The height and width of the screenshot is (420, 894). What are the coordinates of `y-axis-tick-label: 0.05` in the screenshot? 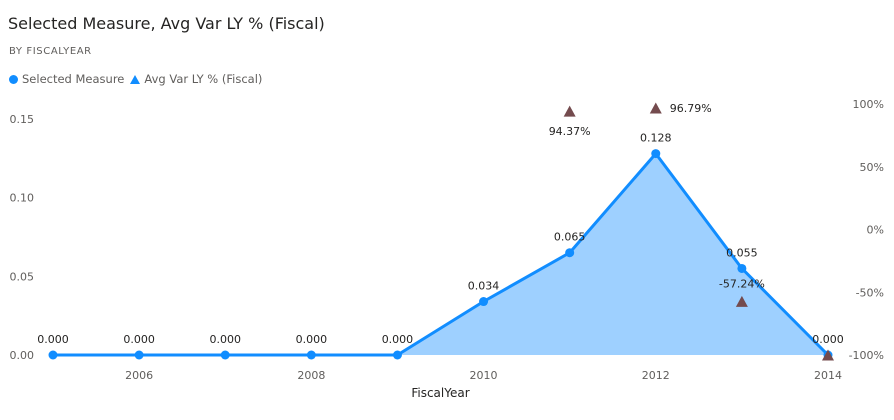 It's located at (22, 276).